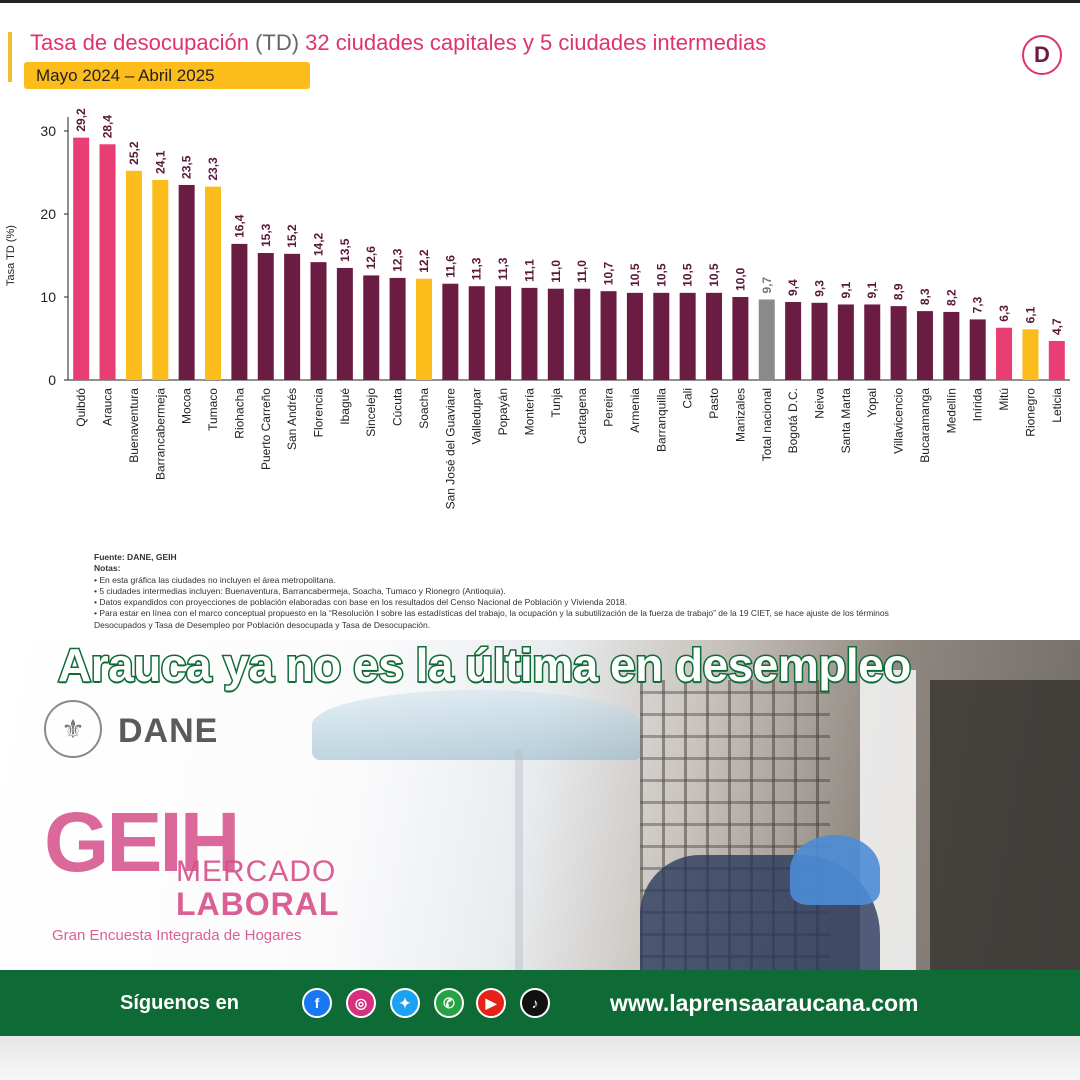 Image resolution: width=1080 pixels, height=1080 pixels. Describe the element at coordinates (73, 729) in the screenshot. I see `colombia-seal-icon: ⚜` at that location.